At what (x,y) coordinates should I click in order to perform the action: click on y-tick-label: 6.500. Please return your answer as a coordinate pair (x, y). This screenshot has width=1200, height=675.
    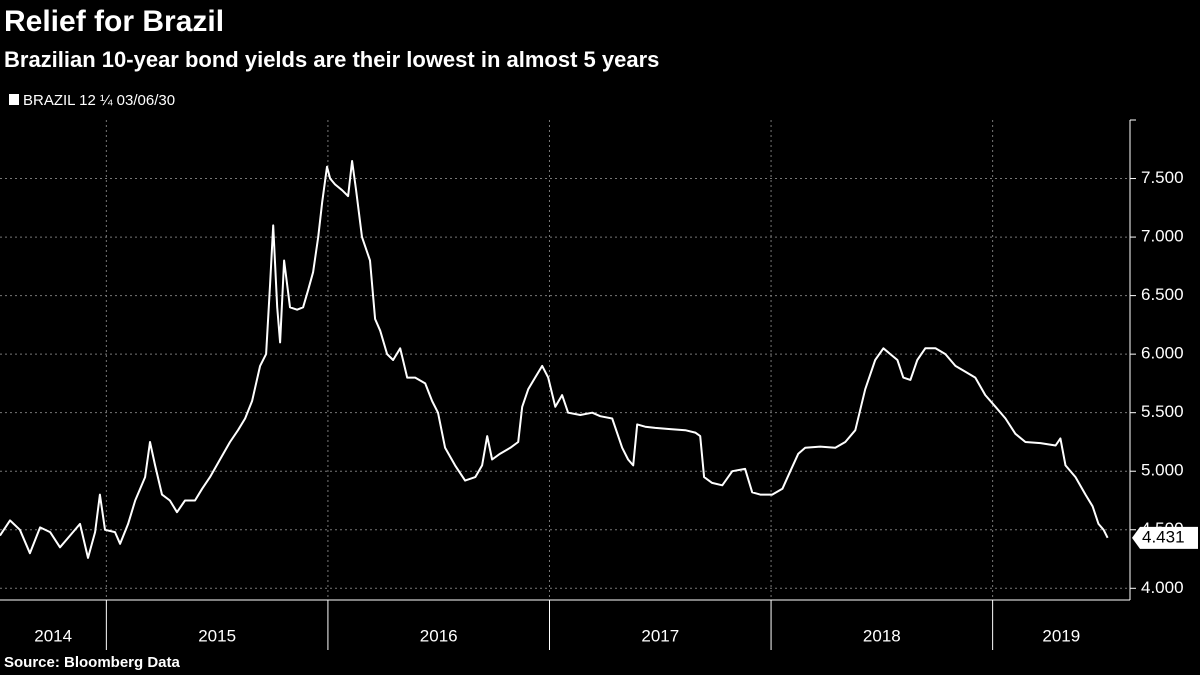
    Looking at the image, I should click on (1162, 294).